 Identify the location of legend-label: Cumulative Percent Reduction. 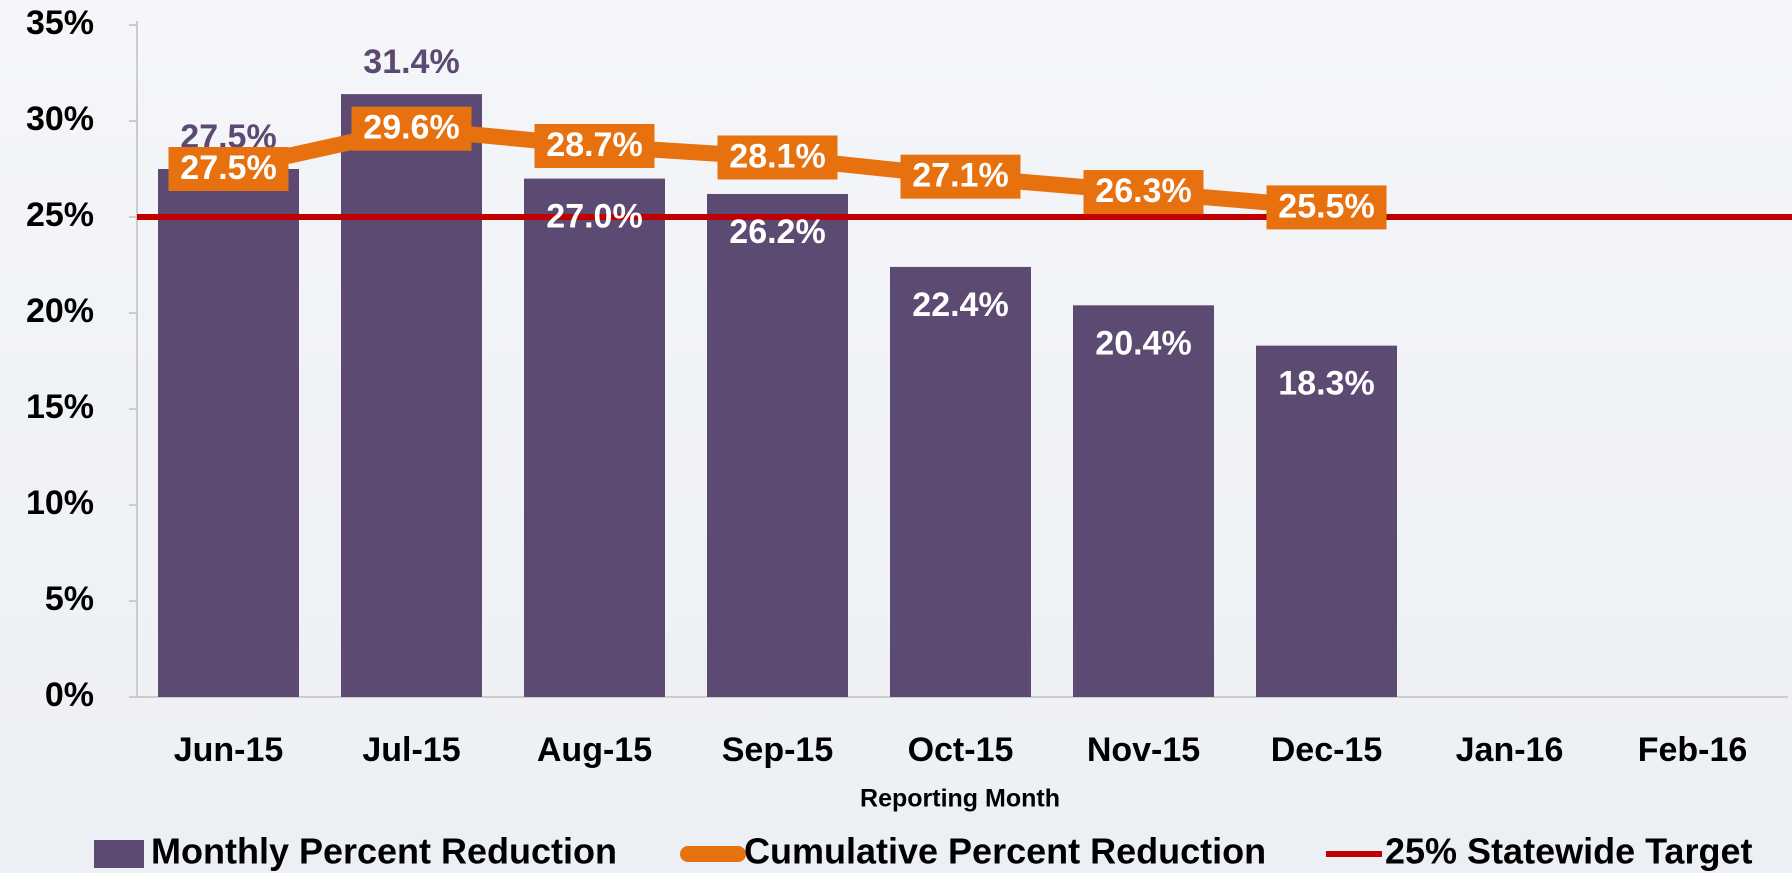
(1005, 851).